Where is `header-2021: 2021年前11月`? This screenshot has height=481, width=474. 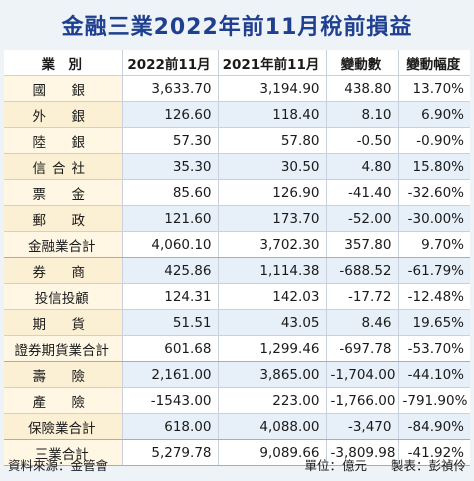
header-2021: 2021年前11月 is located at coordinates (271, 63).